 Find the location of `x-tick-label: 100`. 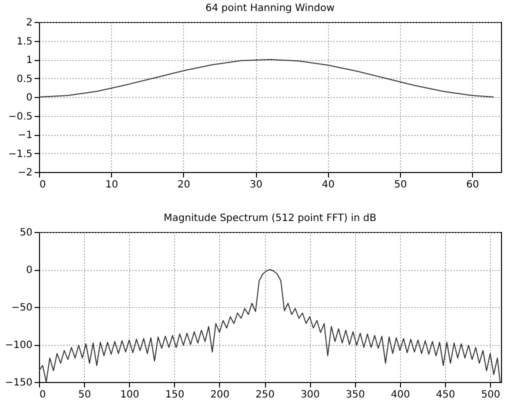

x-tick-label: 100 is located at coordinates (130, 395).